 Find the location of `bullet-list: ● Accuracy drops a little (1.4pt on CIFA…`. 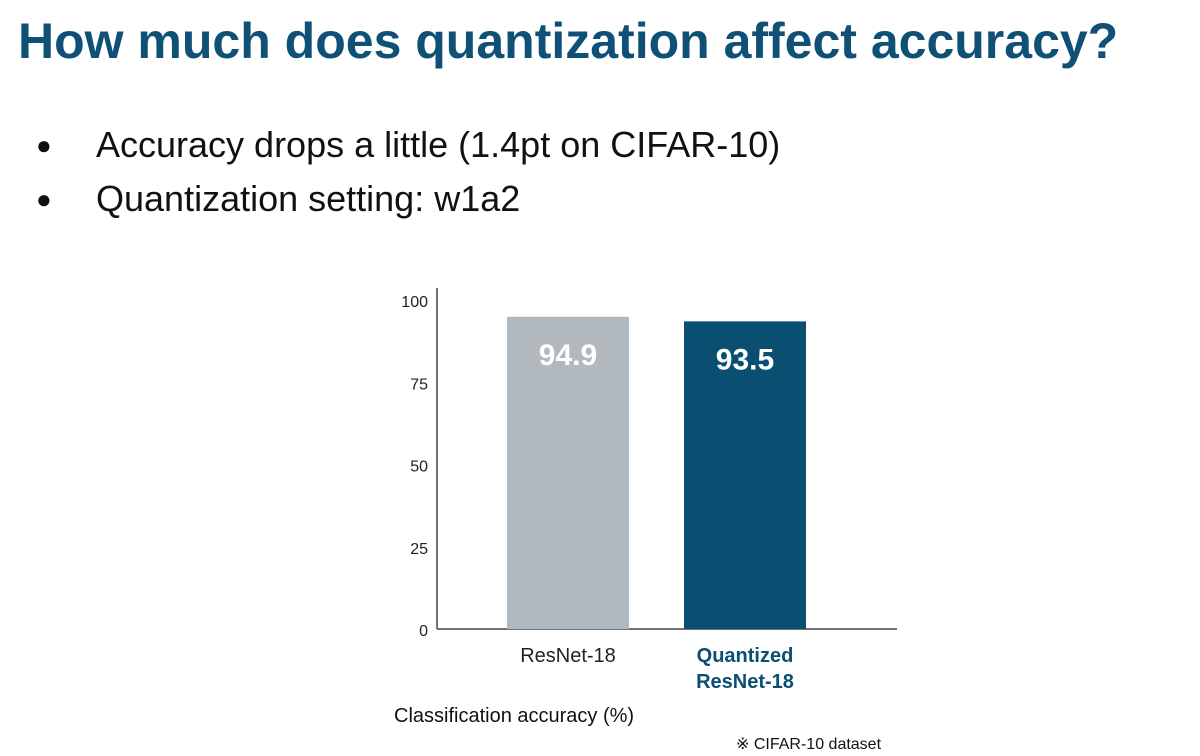

bullet-list: ● Accuracy drops a little (1.4pt on CIFA… is located at coordinates (405, 172).